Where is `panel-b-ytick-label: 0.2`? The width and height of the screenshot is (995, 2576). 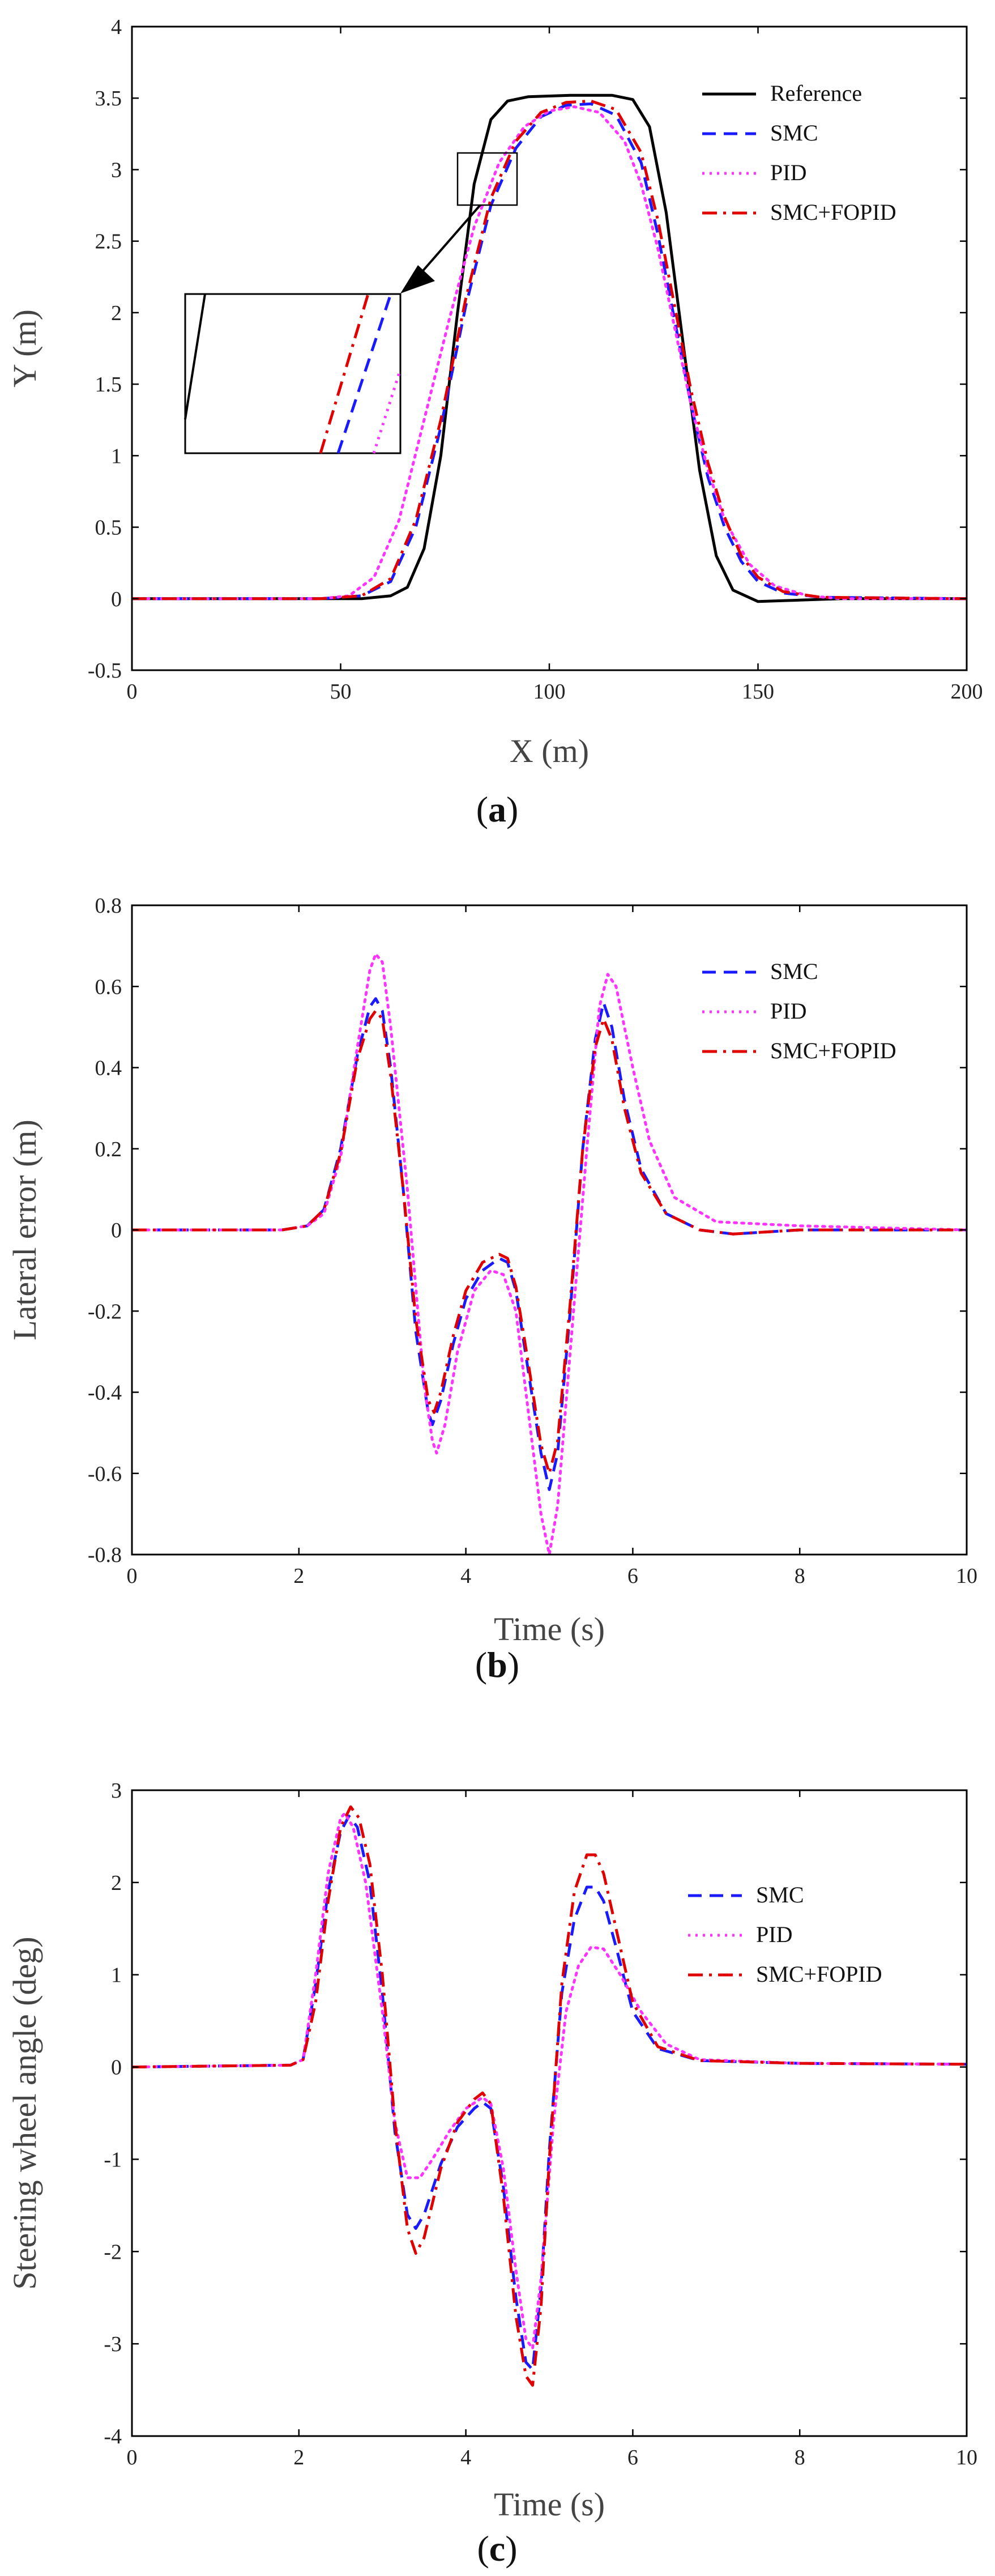
panel-b-ytick-label: 0.2 is located at coordinates (108, 1149).